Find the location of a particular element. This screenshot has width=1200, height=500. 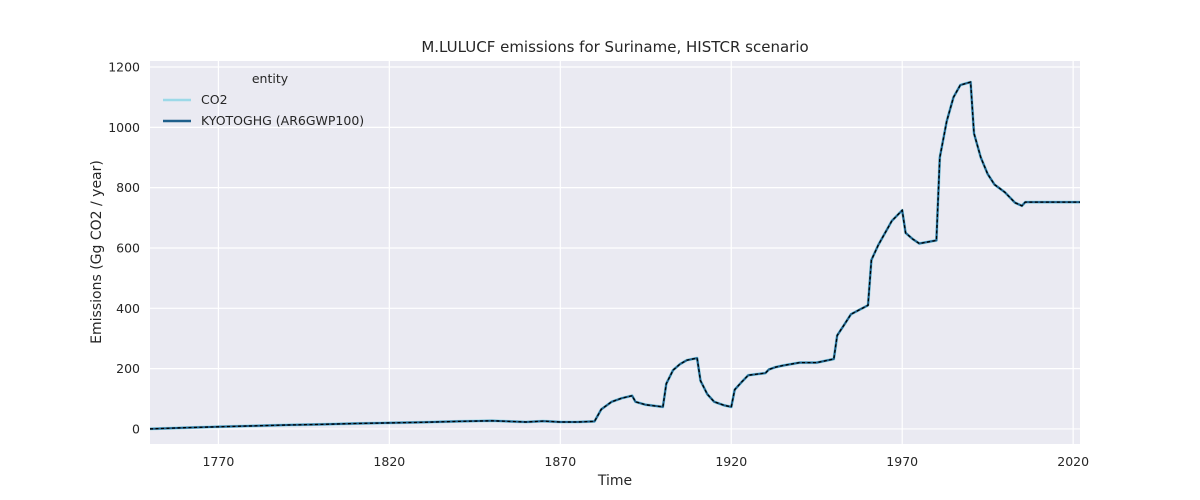

x-tick-label: 1770 is located at coordinates (218, 461).